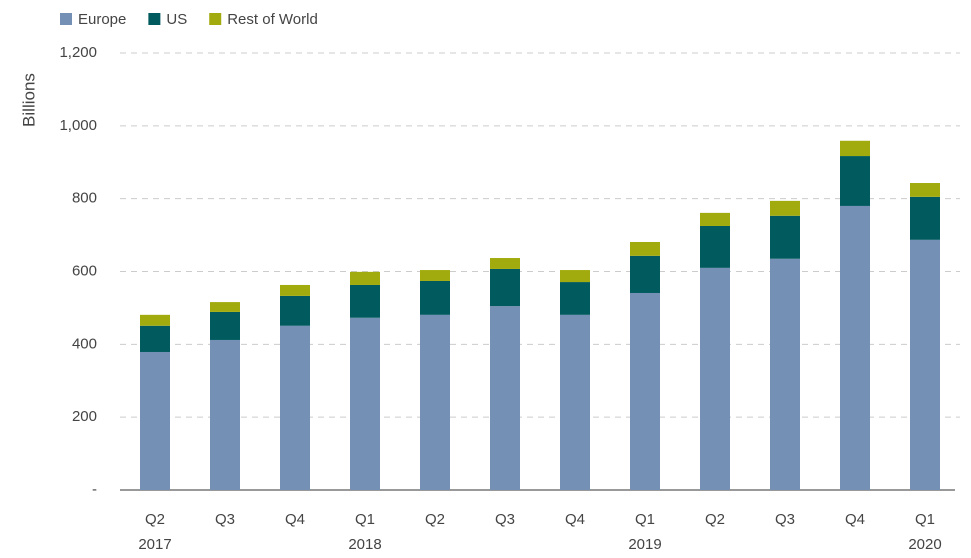 The height and width of the screenshot is (558, 971). I want to click on y-tick-label: 400, so click(84, 343).